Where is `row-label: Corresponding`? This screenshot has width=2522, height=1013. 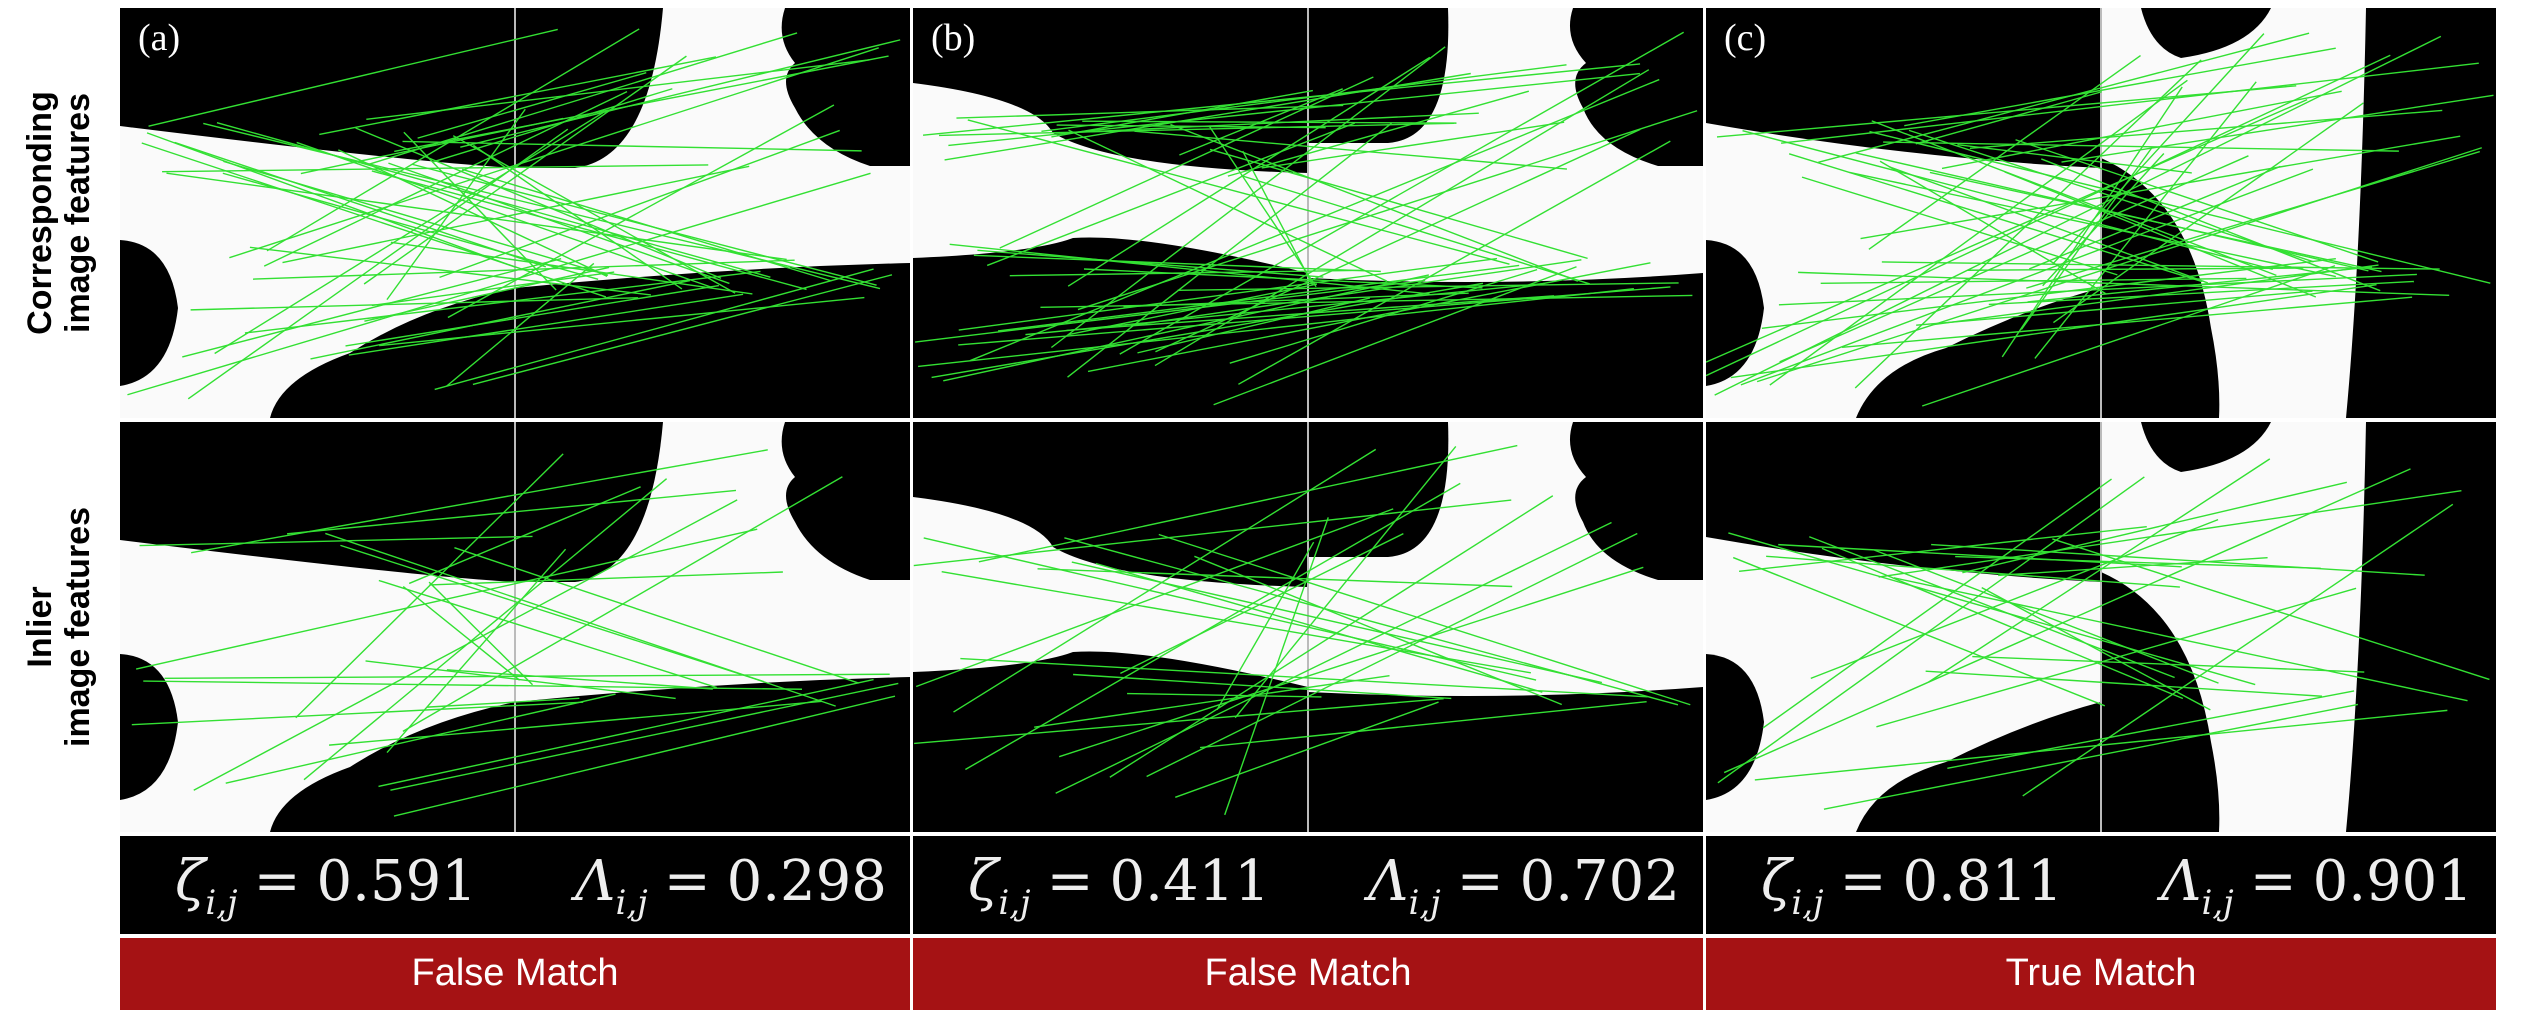 row-label: Corresponding is located at coordinates (40, 213).